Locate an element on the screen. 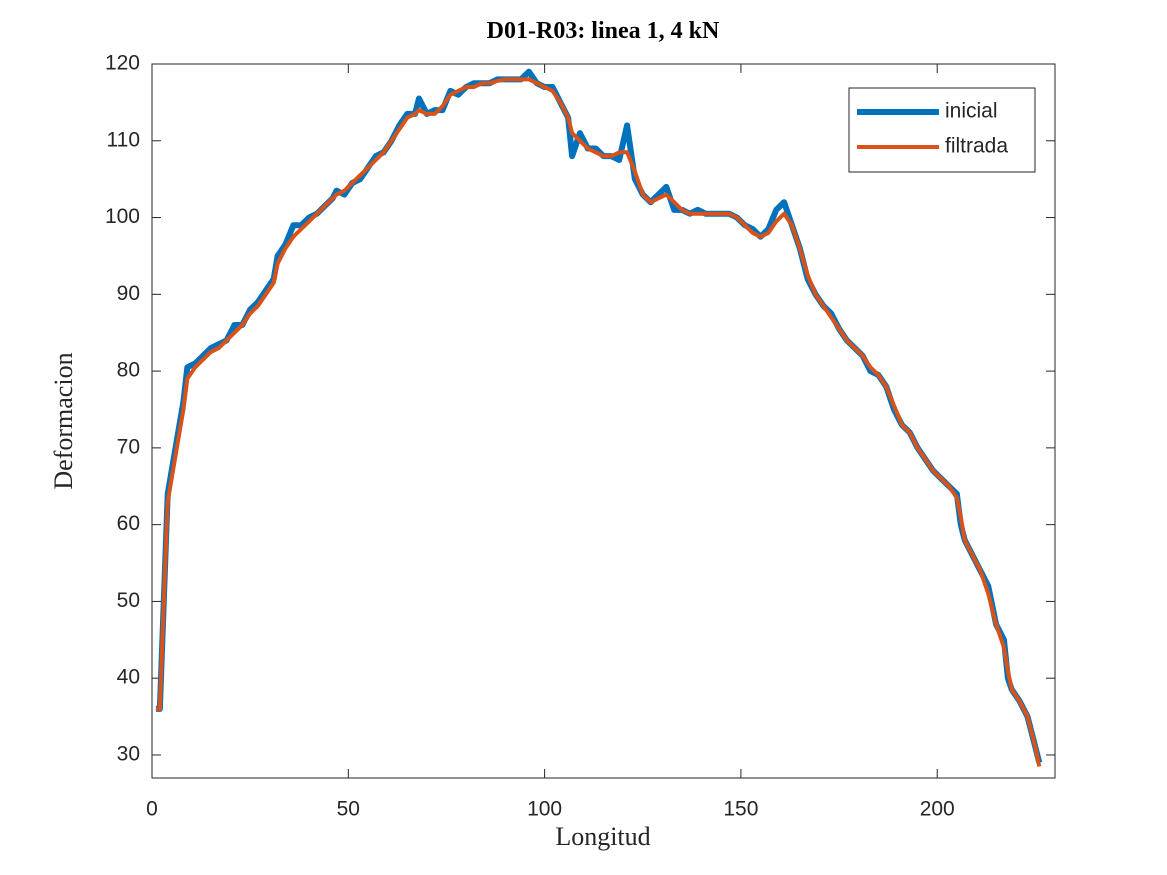  x-tick-label: 150 is located at coordinates (740, 809).